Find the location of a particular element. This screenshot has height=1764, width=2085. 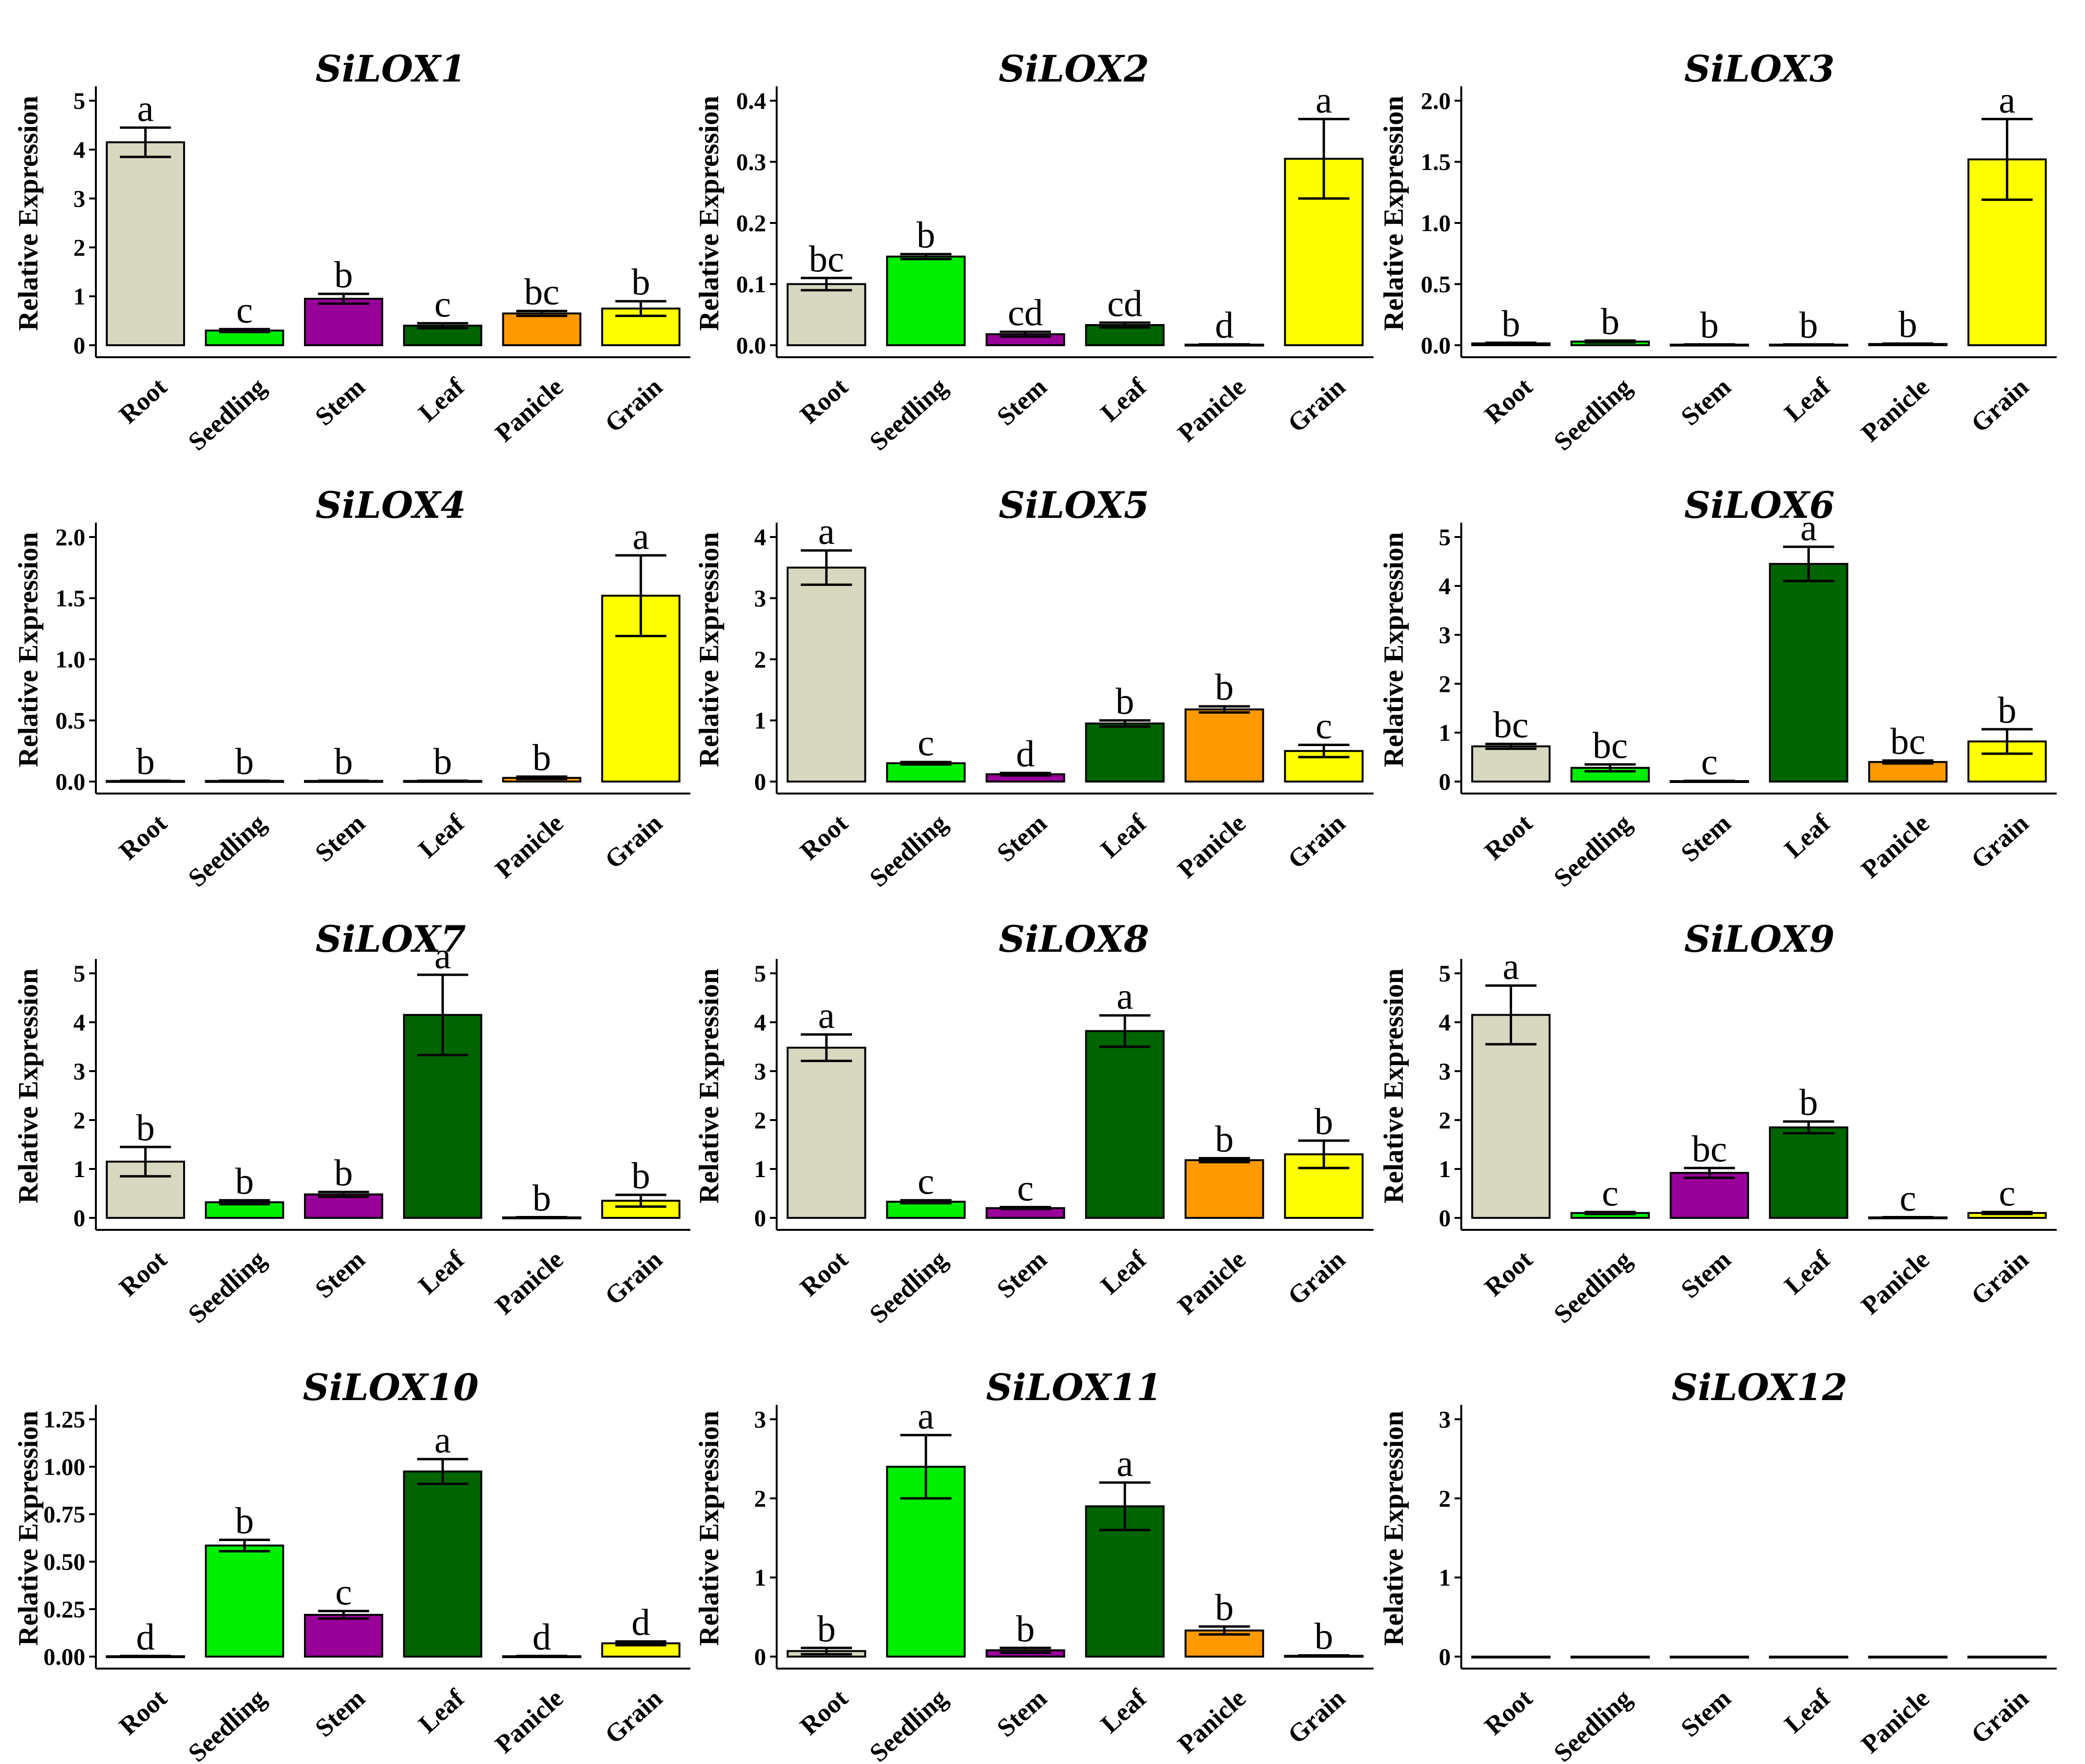

chart-title: SiLOX5 is located at coordinates (1074, 505).